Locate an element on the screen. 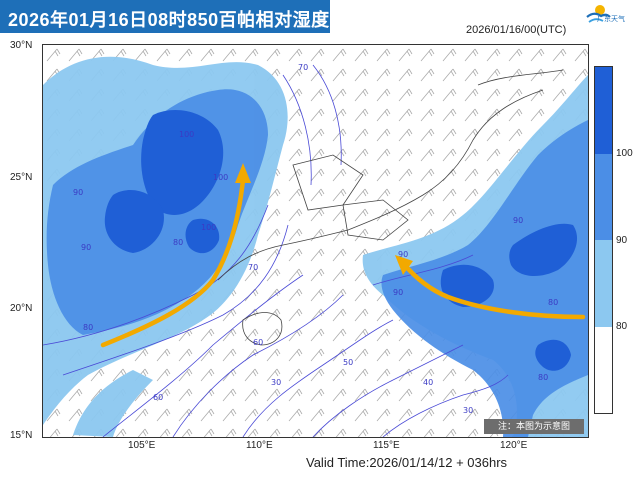 This screenshot has width=640, height=481. title-bar: 2026年01月16日08时850百帕相对湿度 is located at coordinates (165, 16).